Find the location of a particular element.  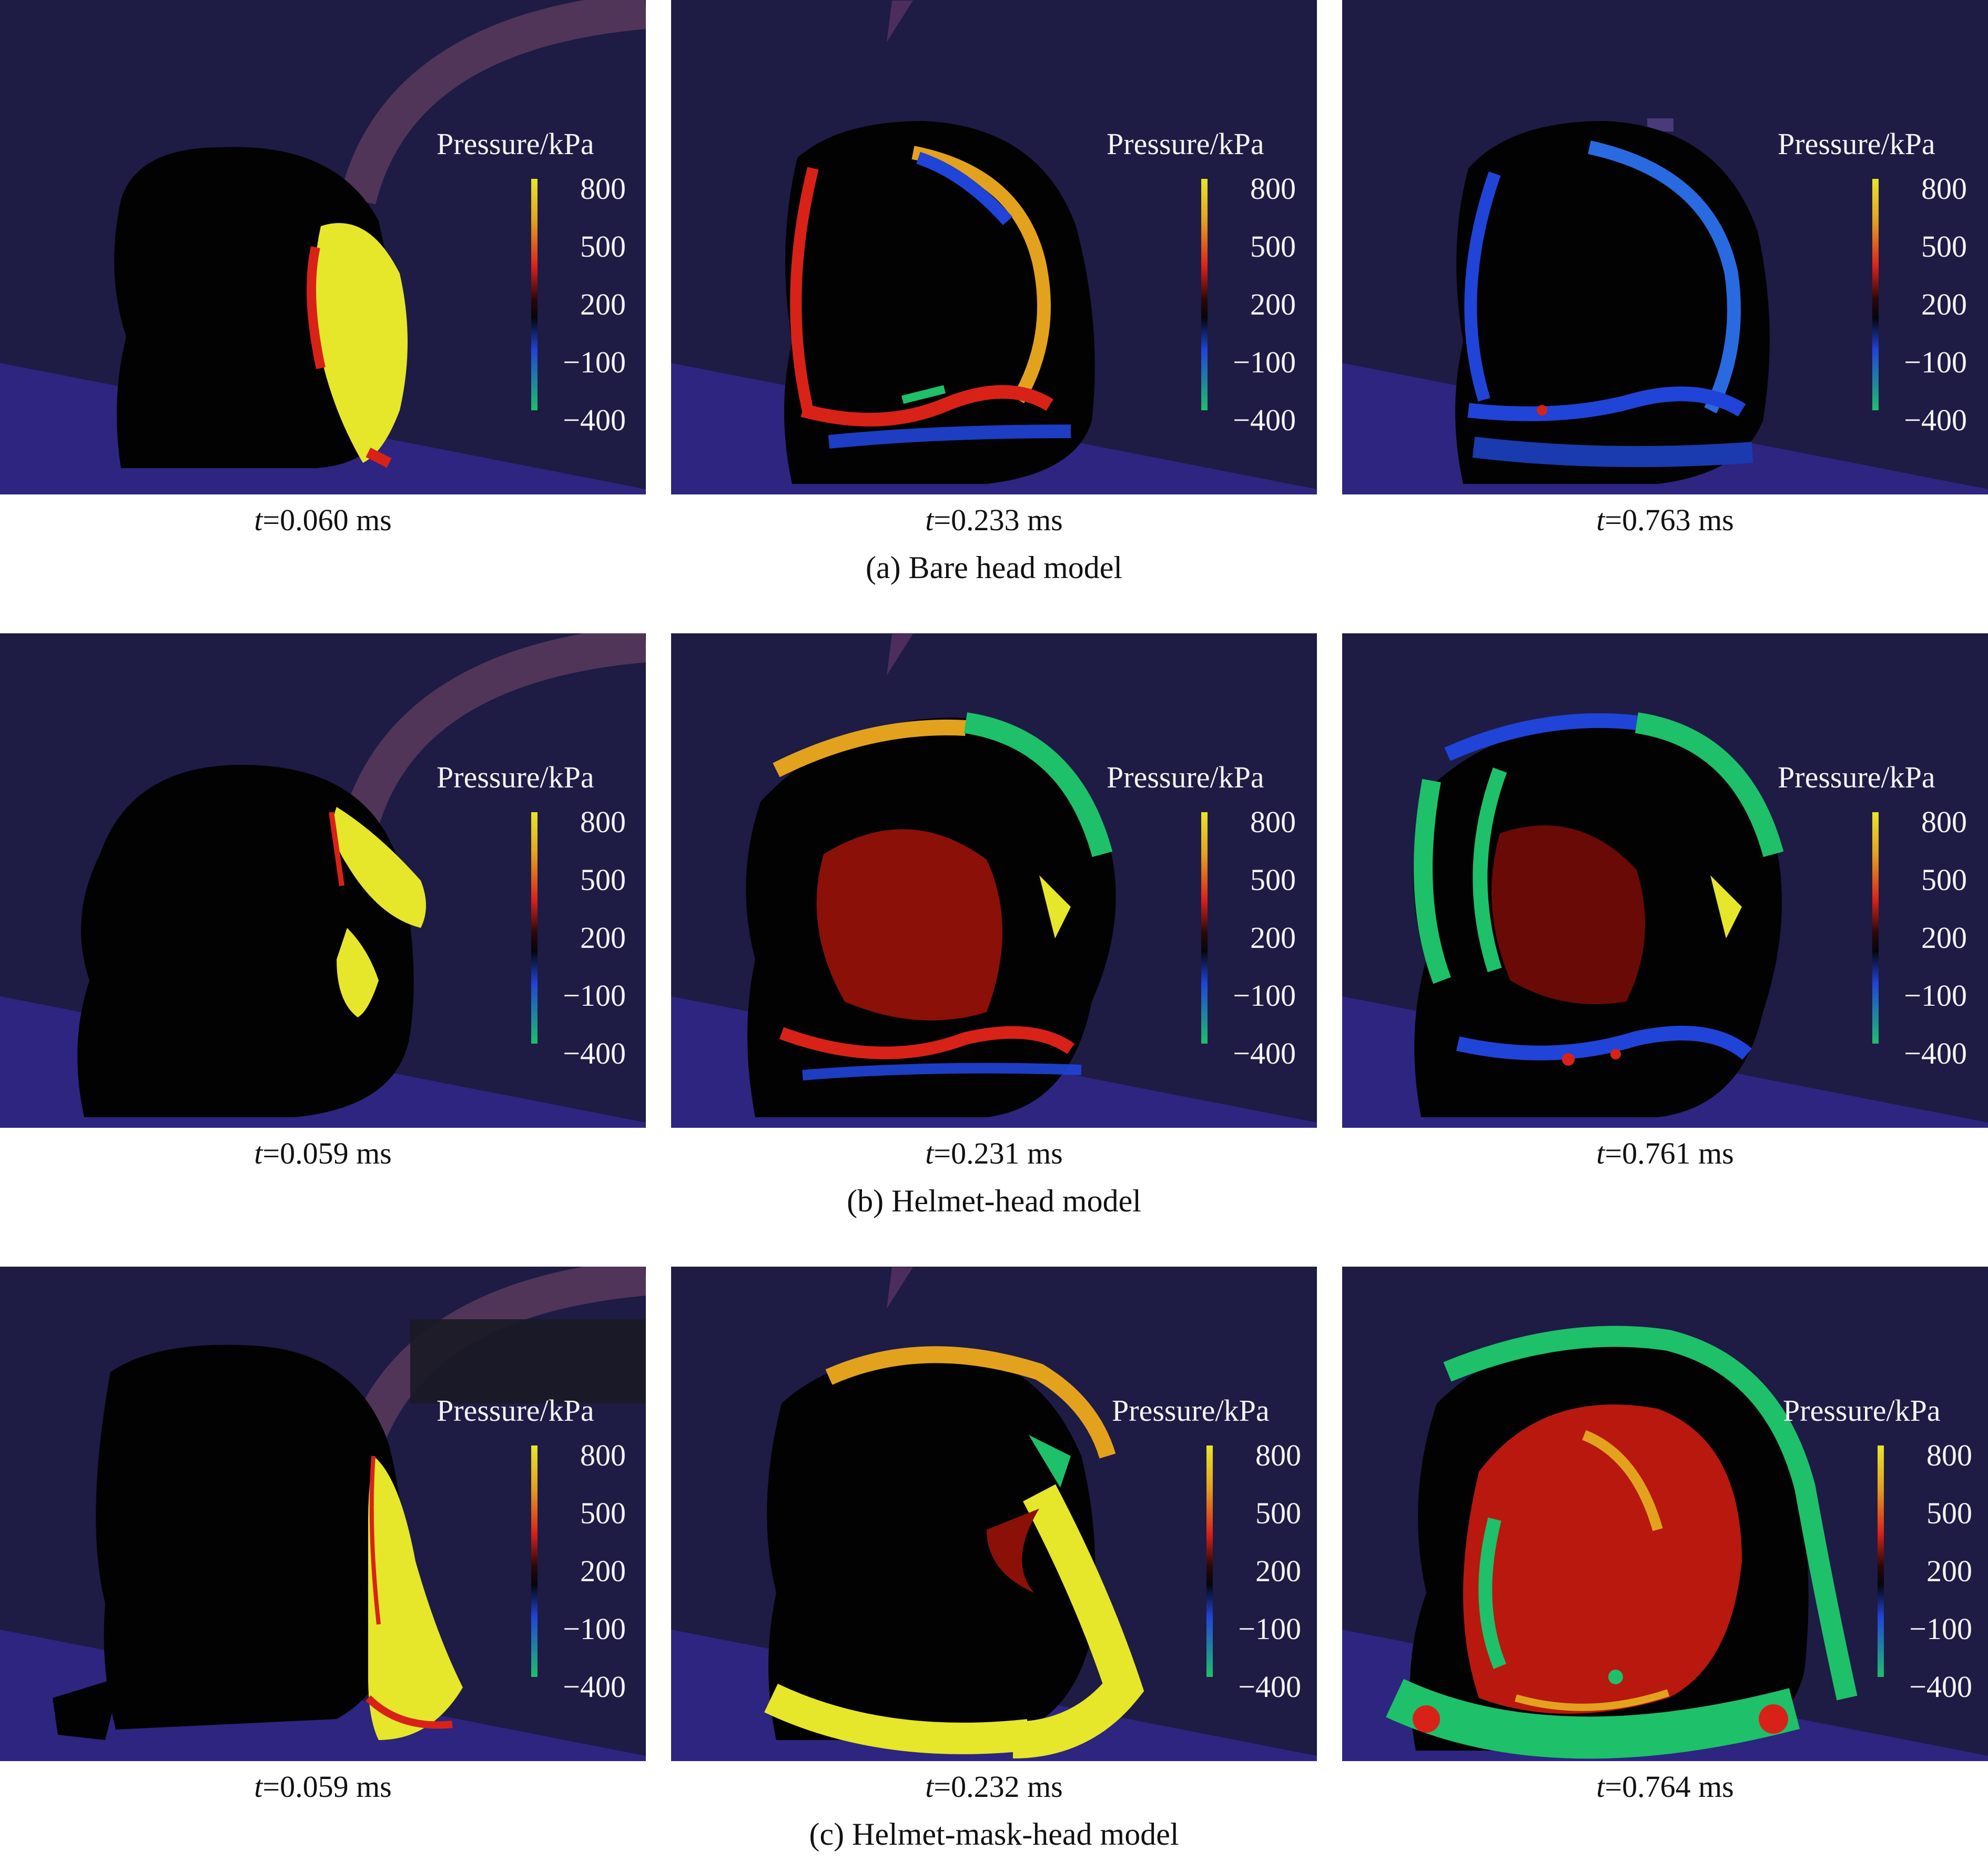

time-value: =0.764 ms is located at coordinates (1669, 1787).